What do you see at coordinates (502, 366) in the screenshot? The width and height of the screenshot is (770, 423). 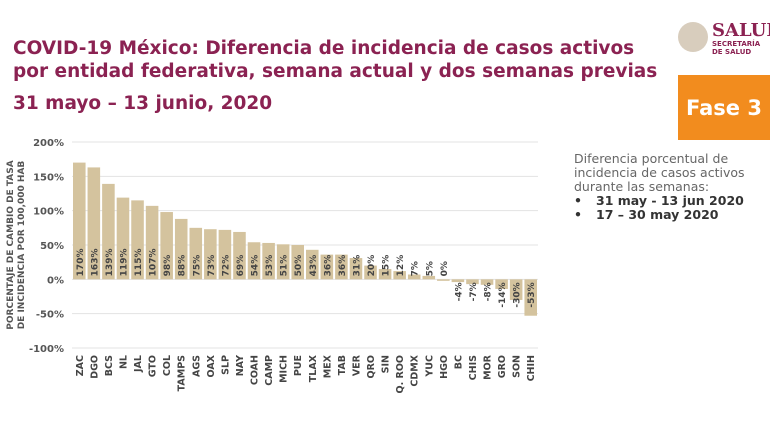 I see `x-tick-label: GRO` at bounding box center [502, 366].